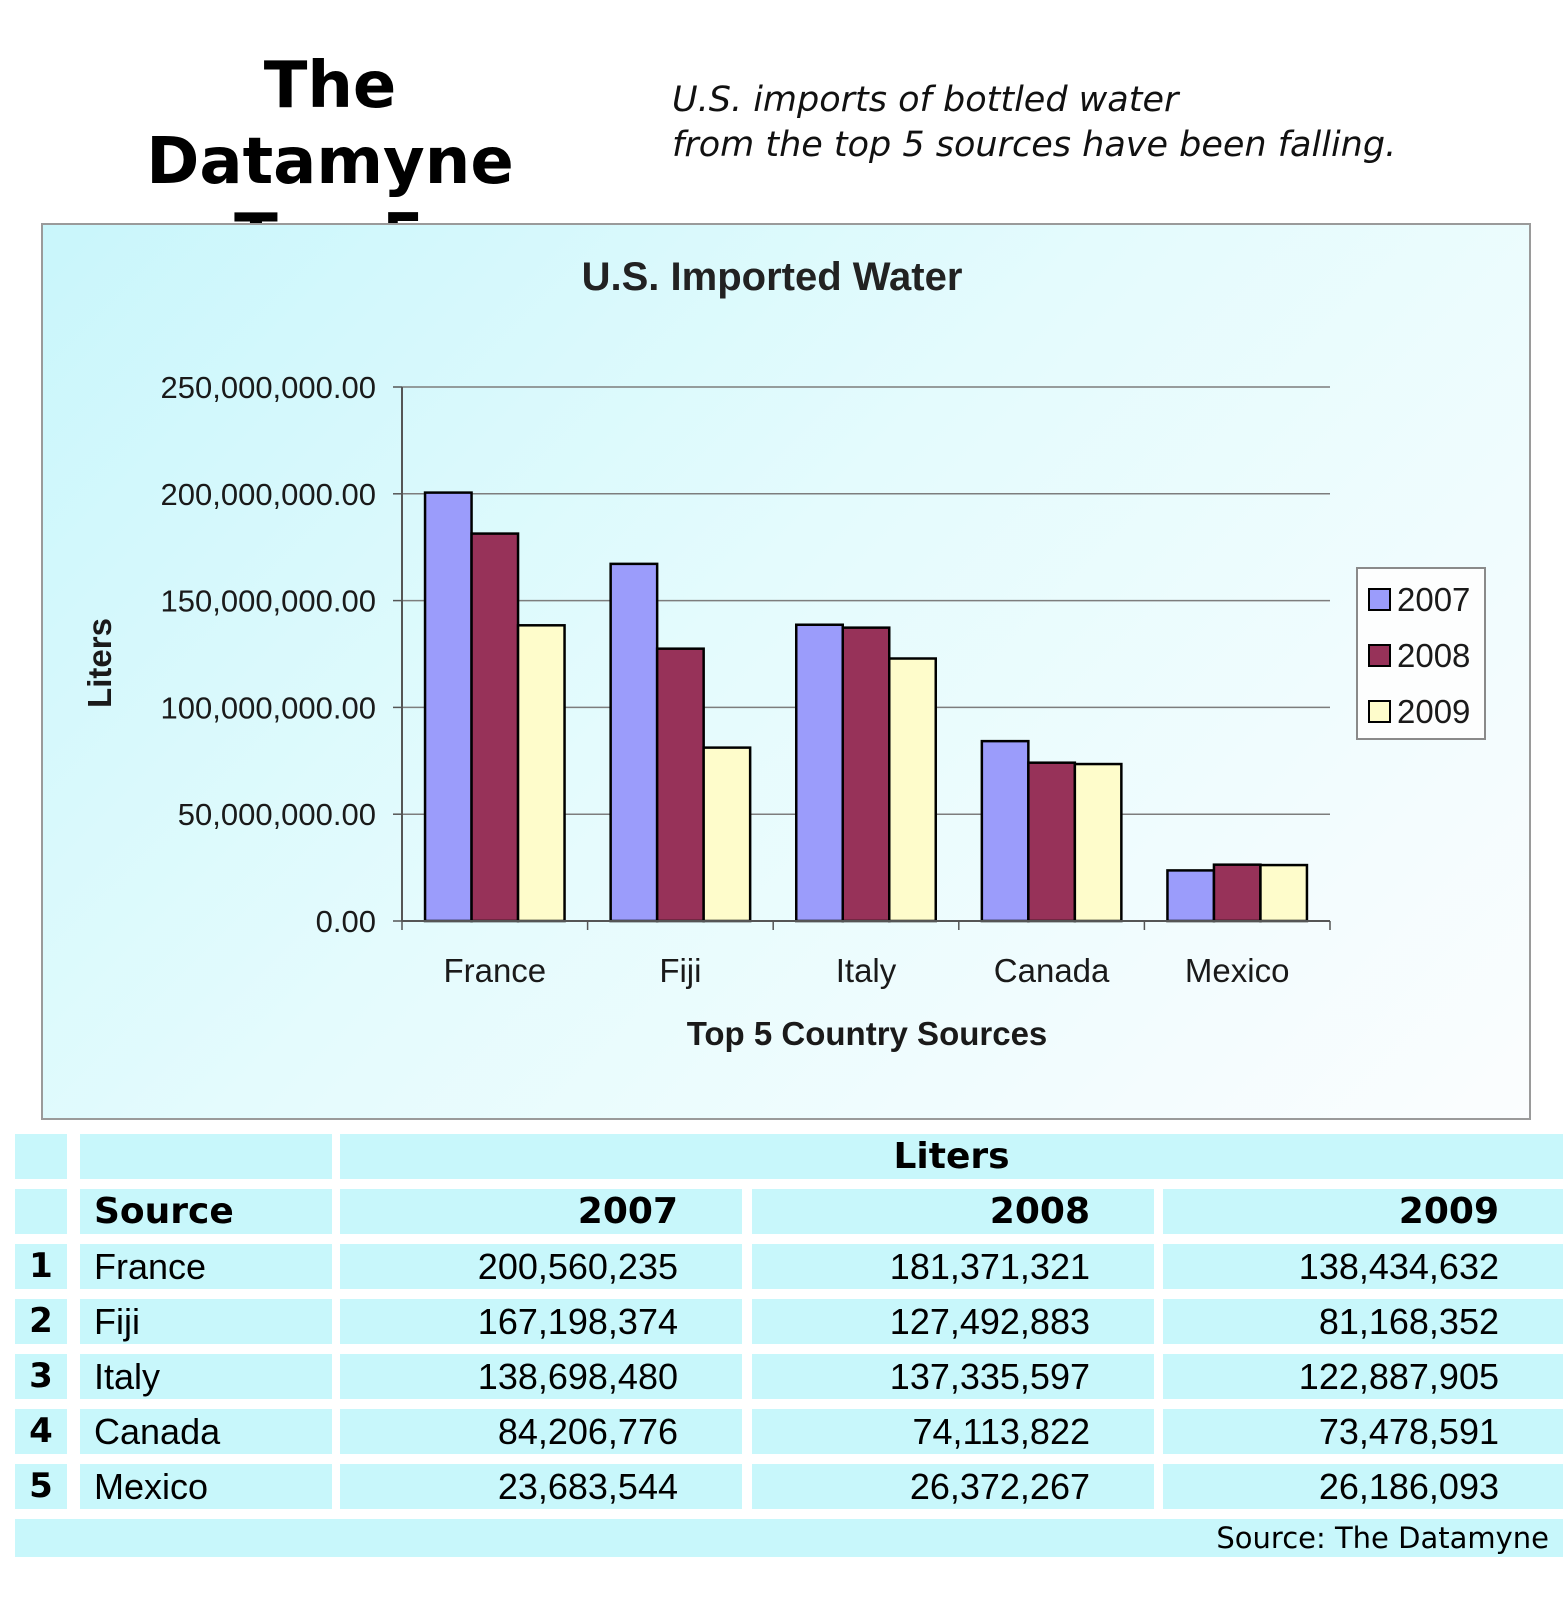 The height and width of the screenshot is (1600, 1567). I want to click on y-tick-label: 250,000,000.00, so click(269, 387).